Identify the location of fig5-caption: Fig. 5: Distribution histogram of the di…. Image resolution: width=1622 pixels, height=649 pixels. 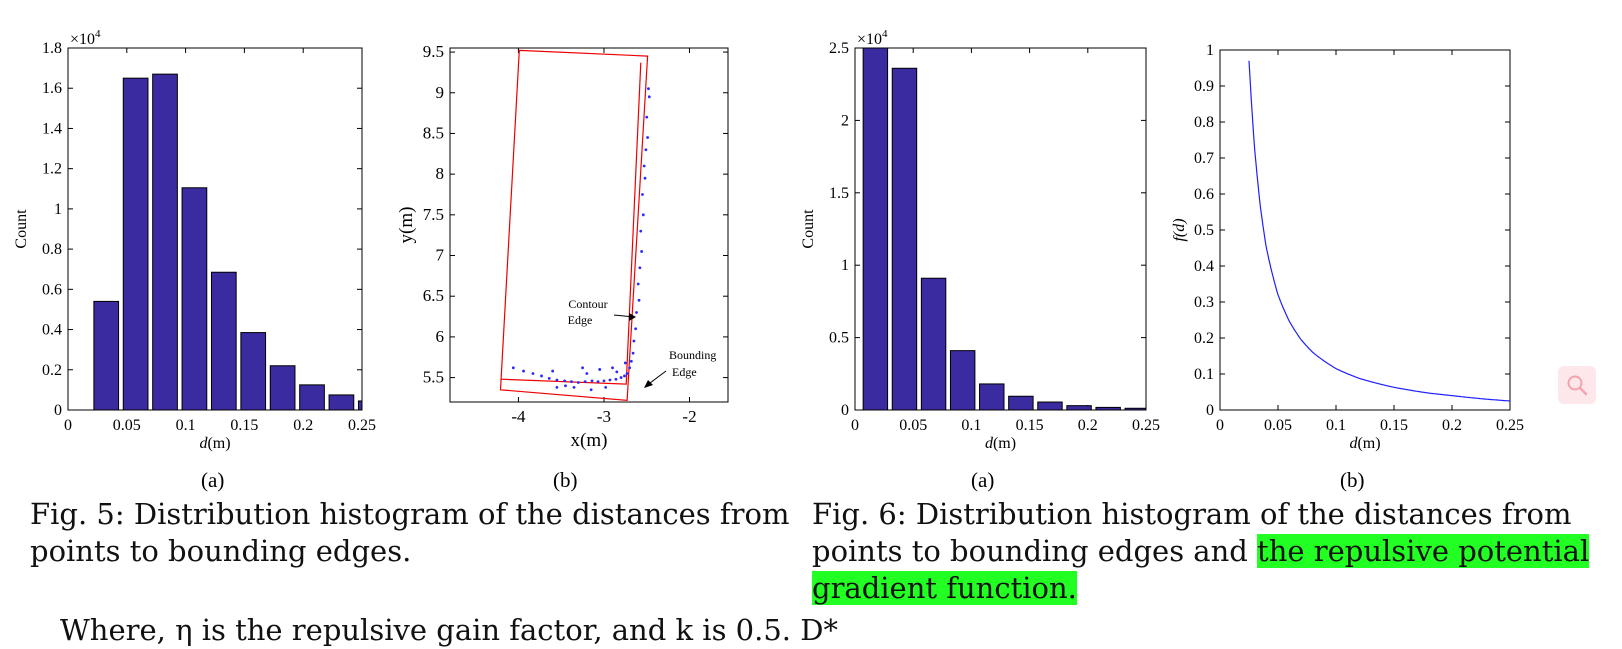
(410, 533).